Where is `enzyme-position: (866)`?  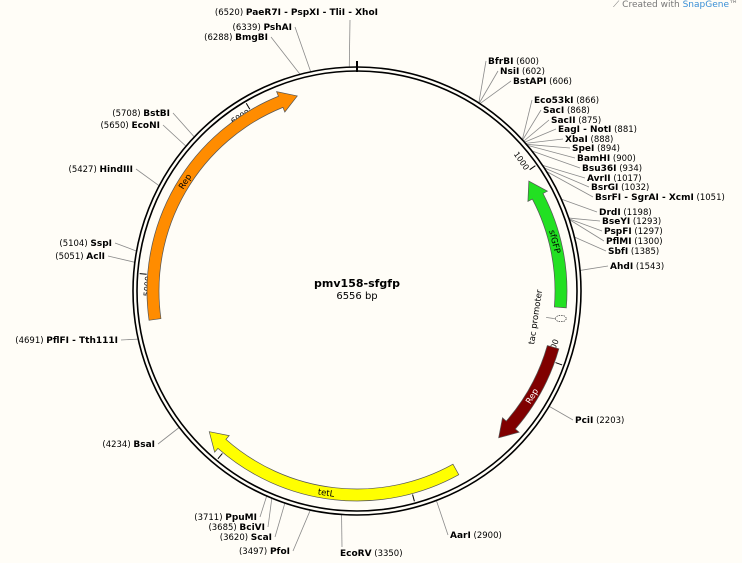
enzyme-position: (866) is located at coordinates (587, 101).